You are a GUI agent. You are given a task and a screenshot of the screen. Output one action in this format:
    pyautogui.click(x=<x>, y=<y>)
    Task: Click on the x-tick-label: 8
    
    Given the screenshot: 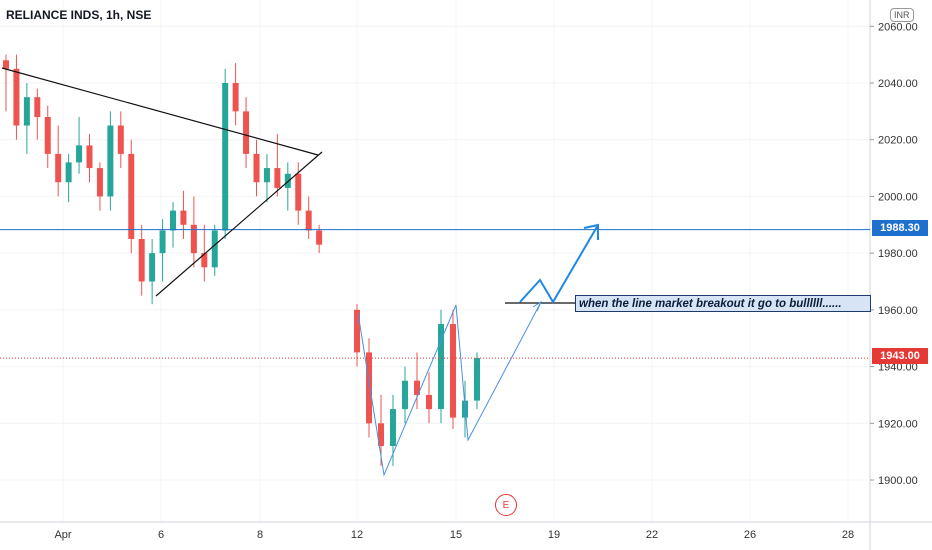 What is the action you would take?
    pyautogui.click(x=260, y=535)
    